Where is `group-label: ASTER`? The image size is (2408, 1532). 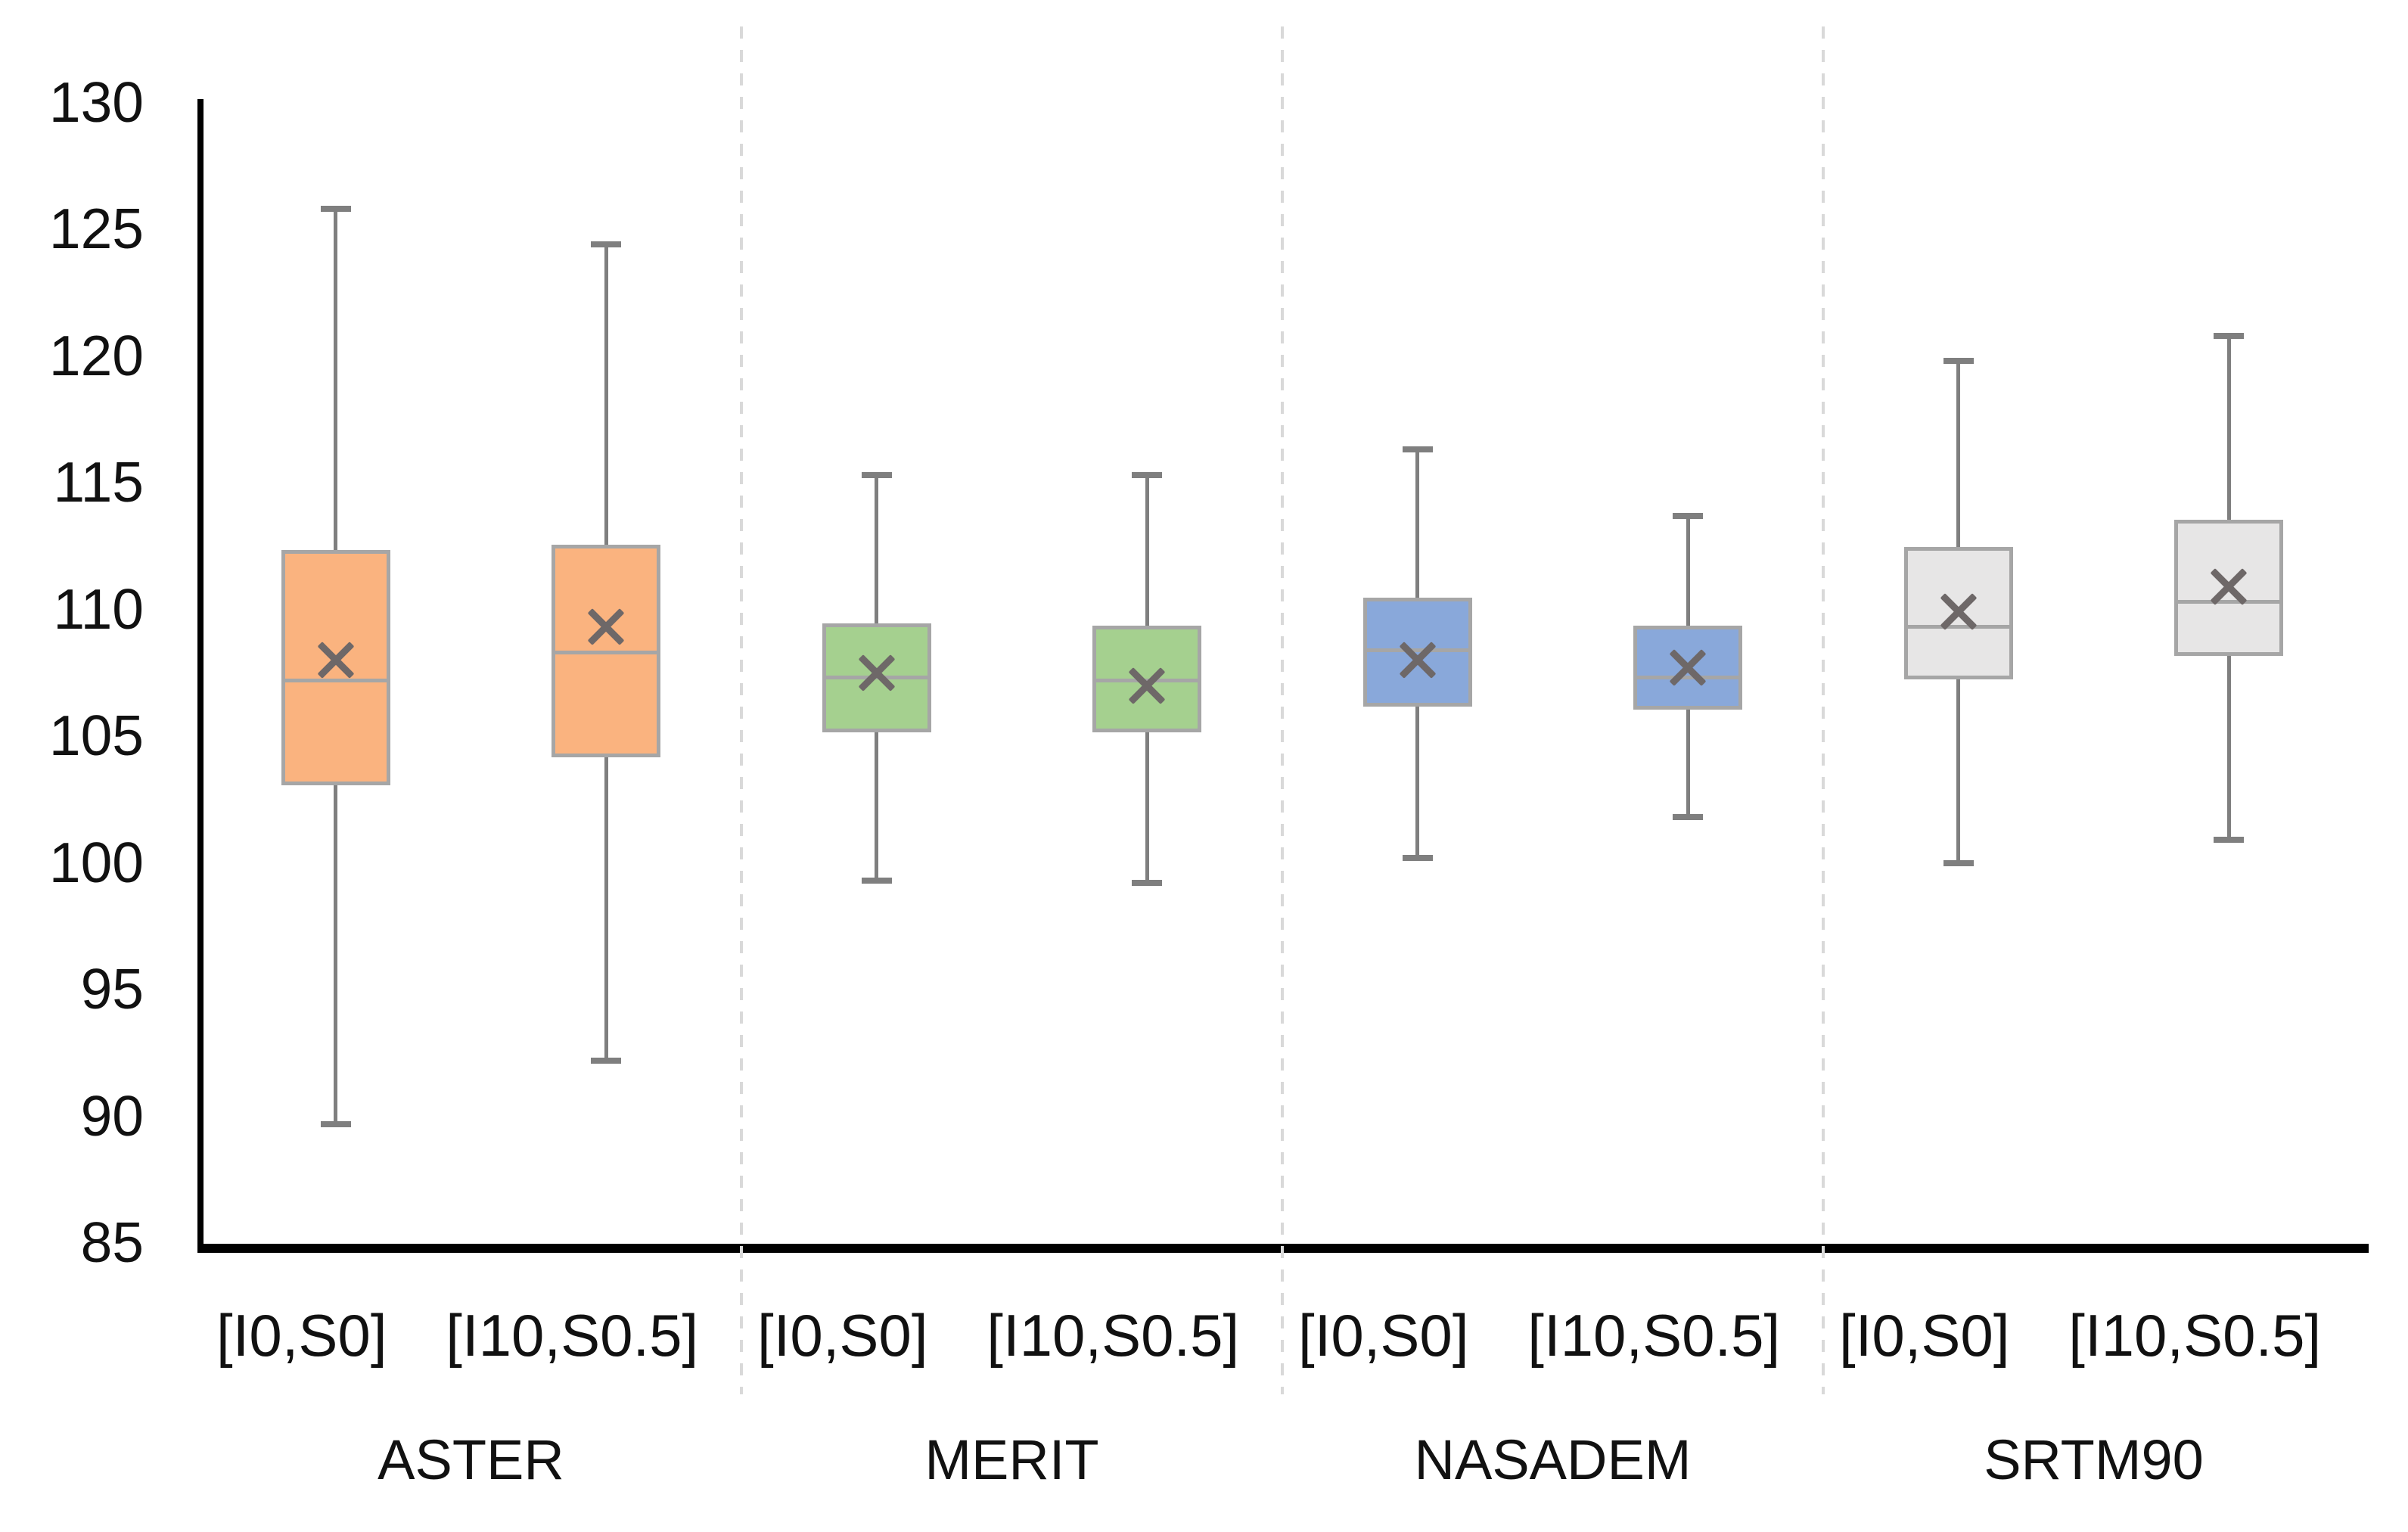 group-label: ASTER is located at coordinates (471, 1460).